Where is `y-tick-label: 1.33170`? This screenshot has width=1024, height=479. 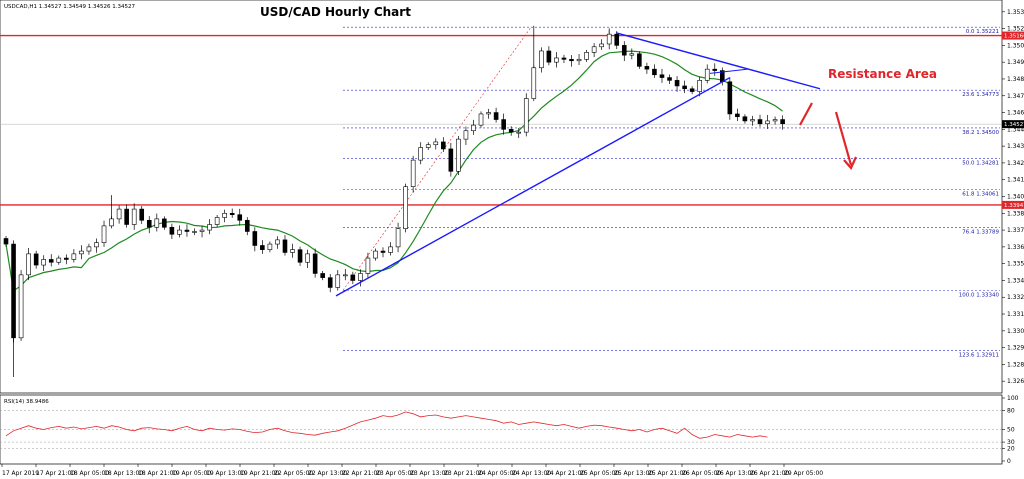 y-tick-label: 1.33170 is located at coordinates (1015, 314).